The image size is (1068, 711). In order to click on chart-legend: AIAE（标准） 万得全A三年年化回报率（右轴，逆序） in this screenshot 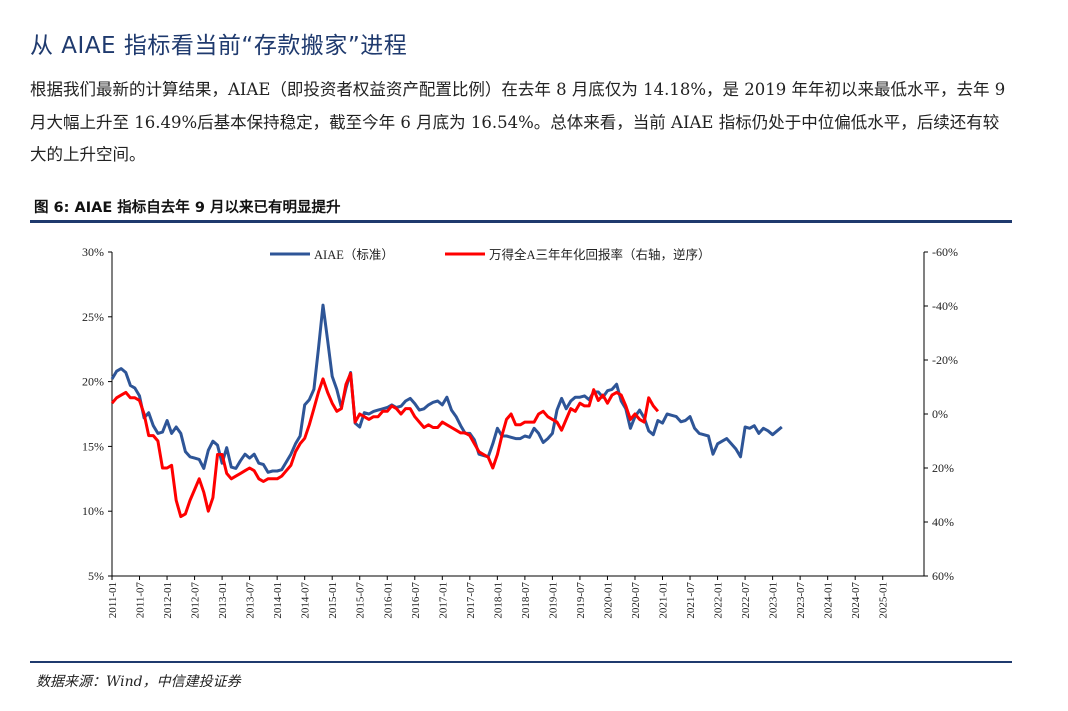, I will do `click(490, 254)`.